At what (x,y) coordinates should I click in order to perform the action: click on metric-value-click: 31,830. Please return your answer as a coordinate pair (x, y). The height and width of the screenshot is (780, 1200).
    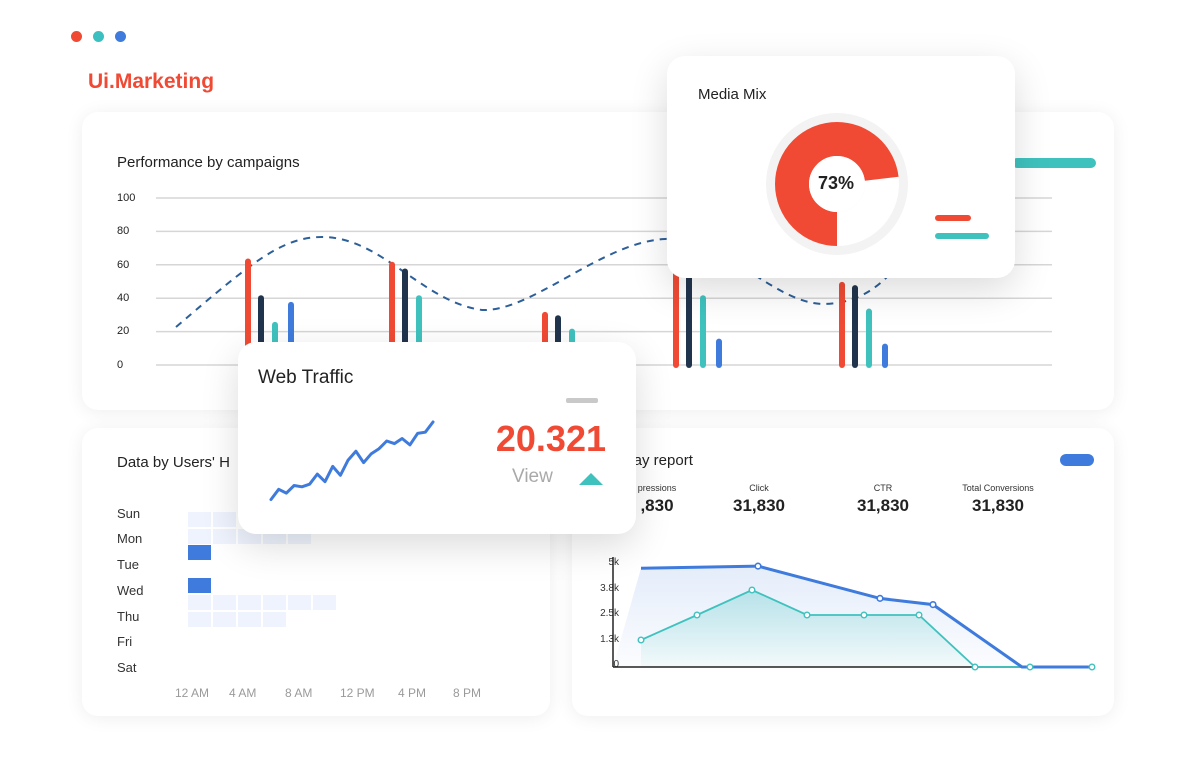
    Looking at the image, I should click on (759, 505).